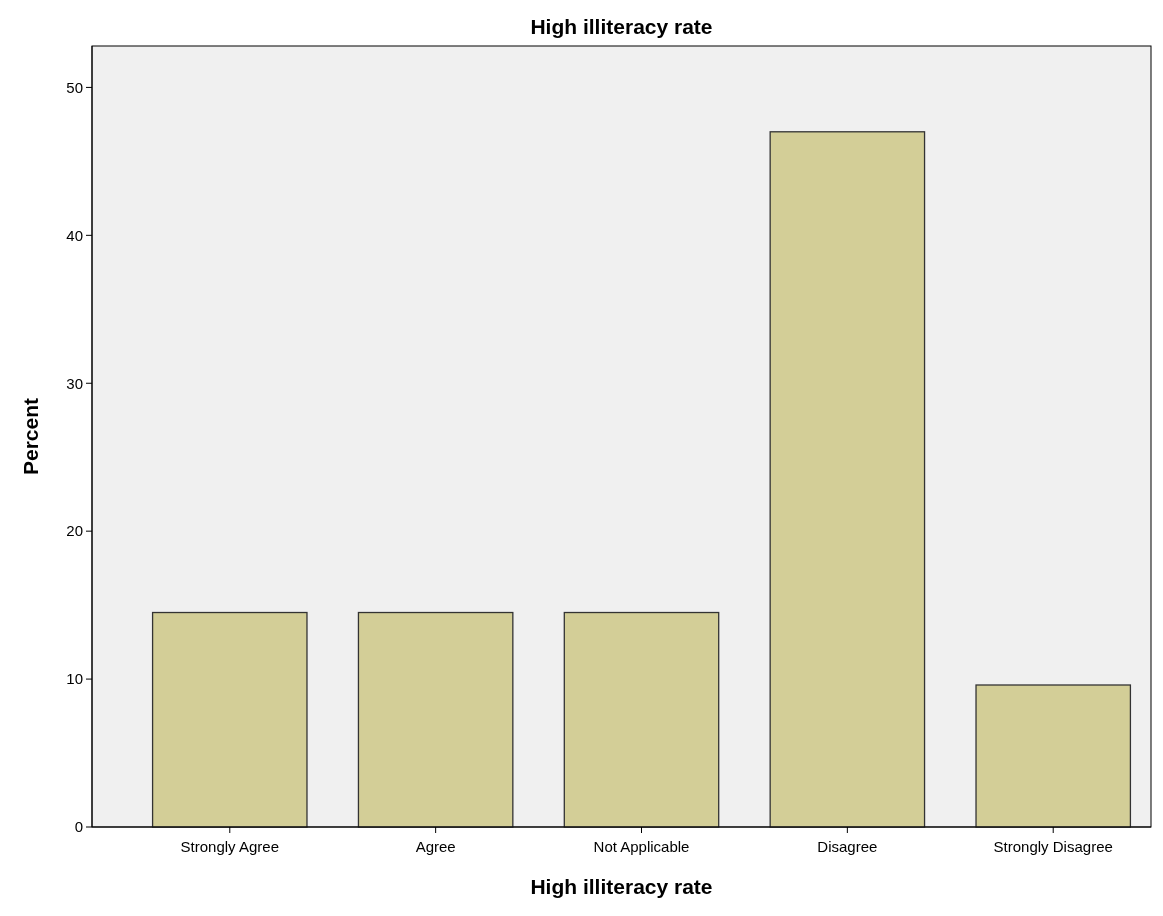 Image resolution: width=1163 pixels, height=916 pixels. What do you see at coordinates (621, 26) in the screenshot?
I see `chart-title: High illiteracy rate` at bounding box center [621, 26].